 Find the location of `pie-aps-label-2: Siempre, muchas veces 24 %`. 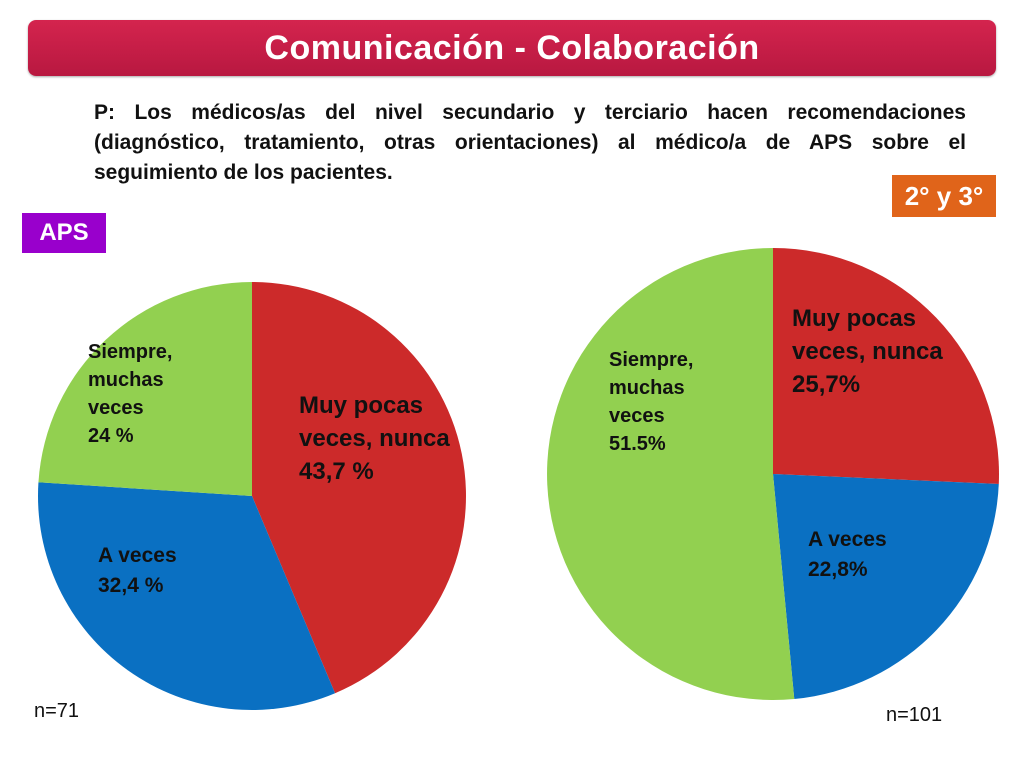

pie-aps-label-2: Siempre, muchas veces 24 % is located at coordinates (130, 394).